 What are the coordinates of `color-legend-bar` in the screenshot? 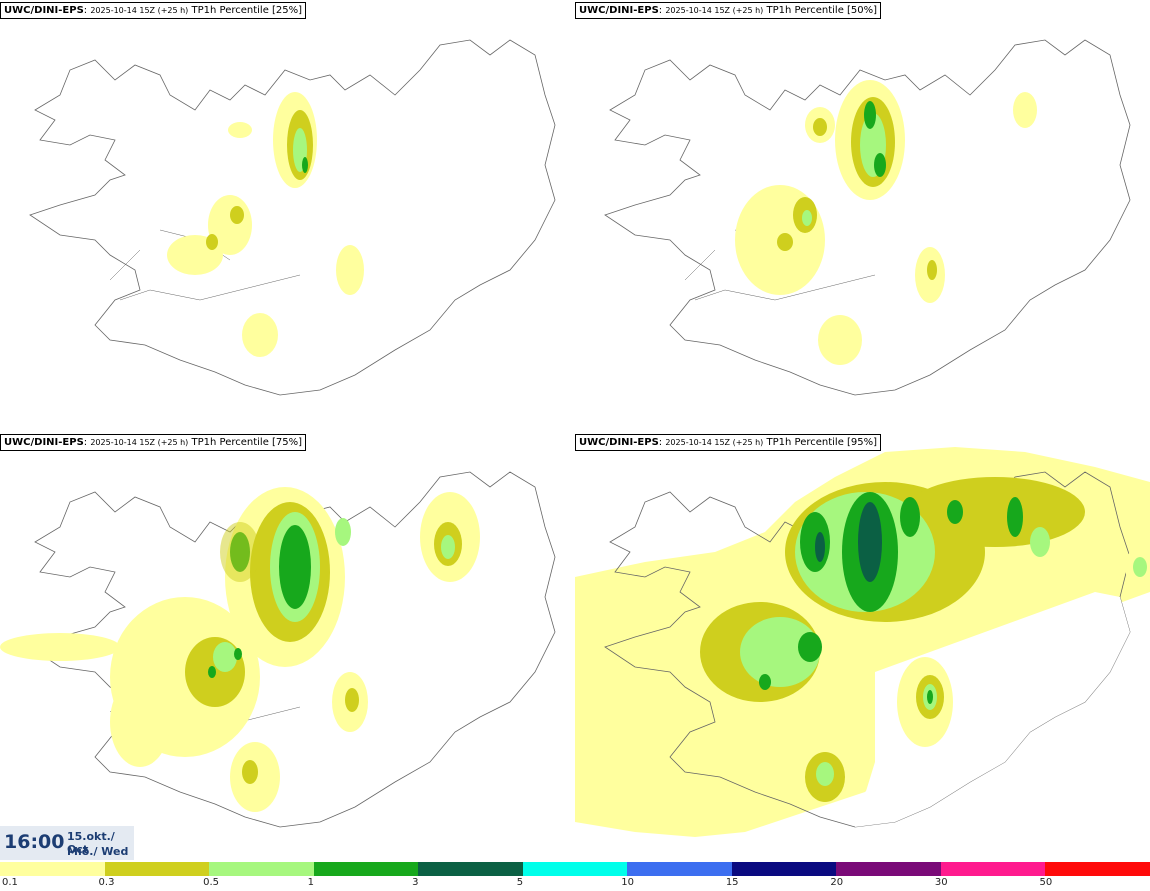 It's located at (575, 869).